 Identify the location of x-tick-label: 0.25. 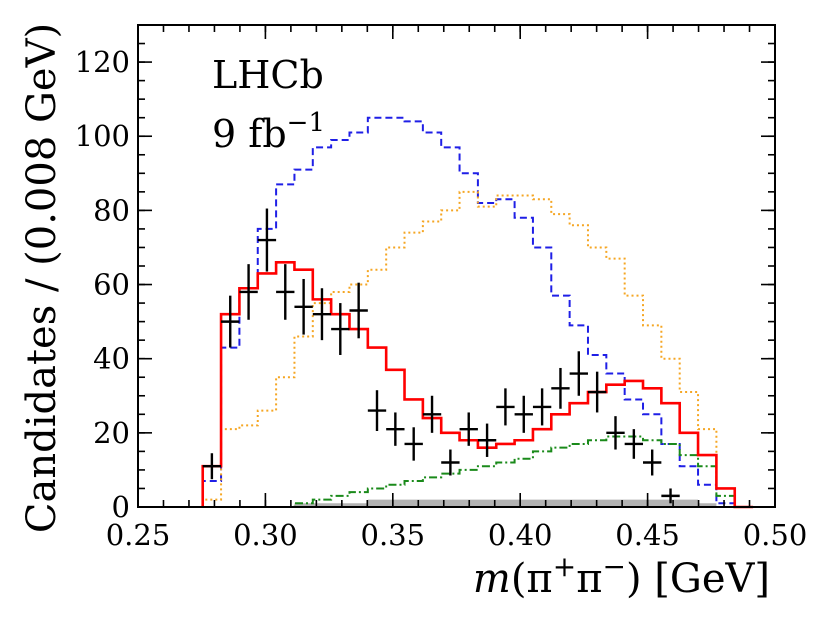
(138, 535).